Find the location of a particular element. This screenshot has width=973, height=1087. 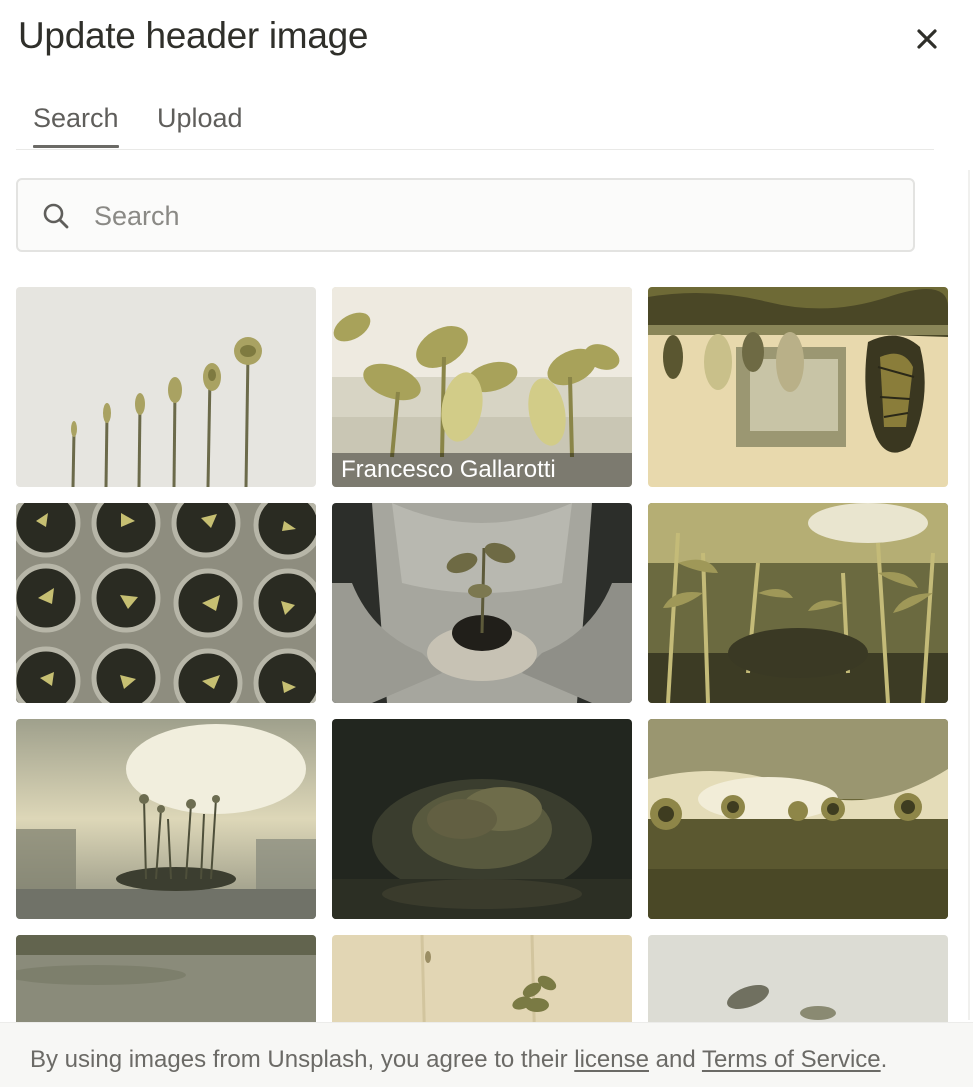

image-thumbnail-corn-field is located at coordinates (798, 603).